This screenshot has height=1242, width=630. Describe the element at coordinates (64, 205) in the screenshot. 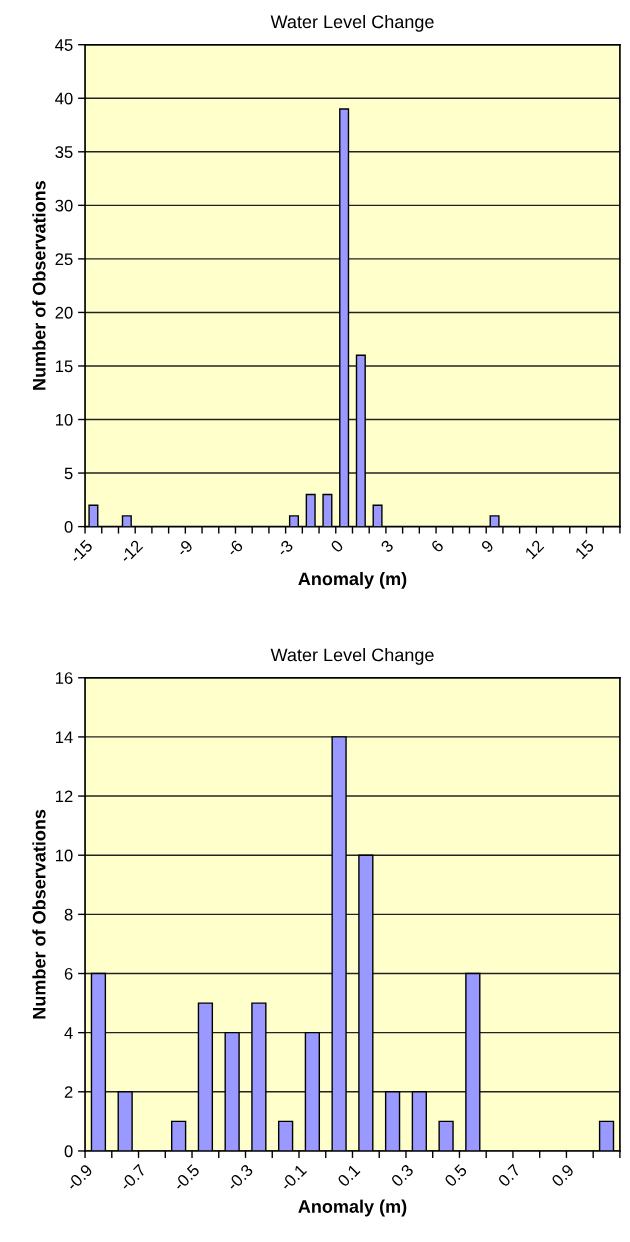

I see `y-tick-label: 30` at that location.